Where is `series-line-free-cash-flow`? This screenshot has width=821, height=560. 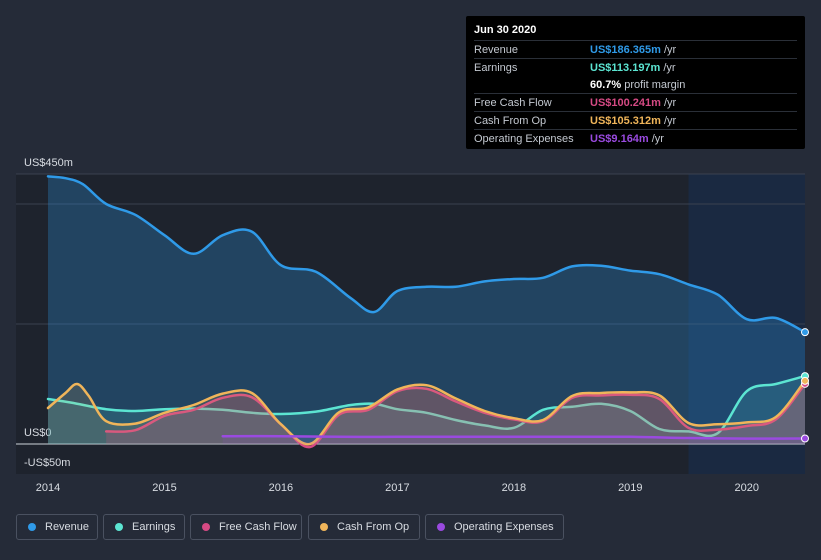
series-line-free-cash-flow is located at coordinates (455, 415).